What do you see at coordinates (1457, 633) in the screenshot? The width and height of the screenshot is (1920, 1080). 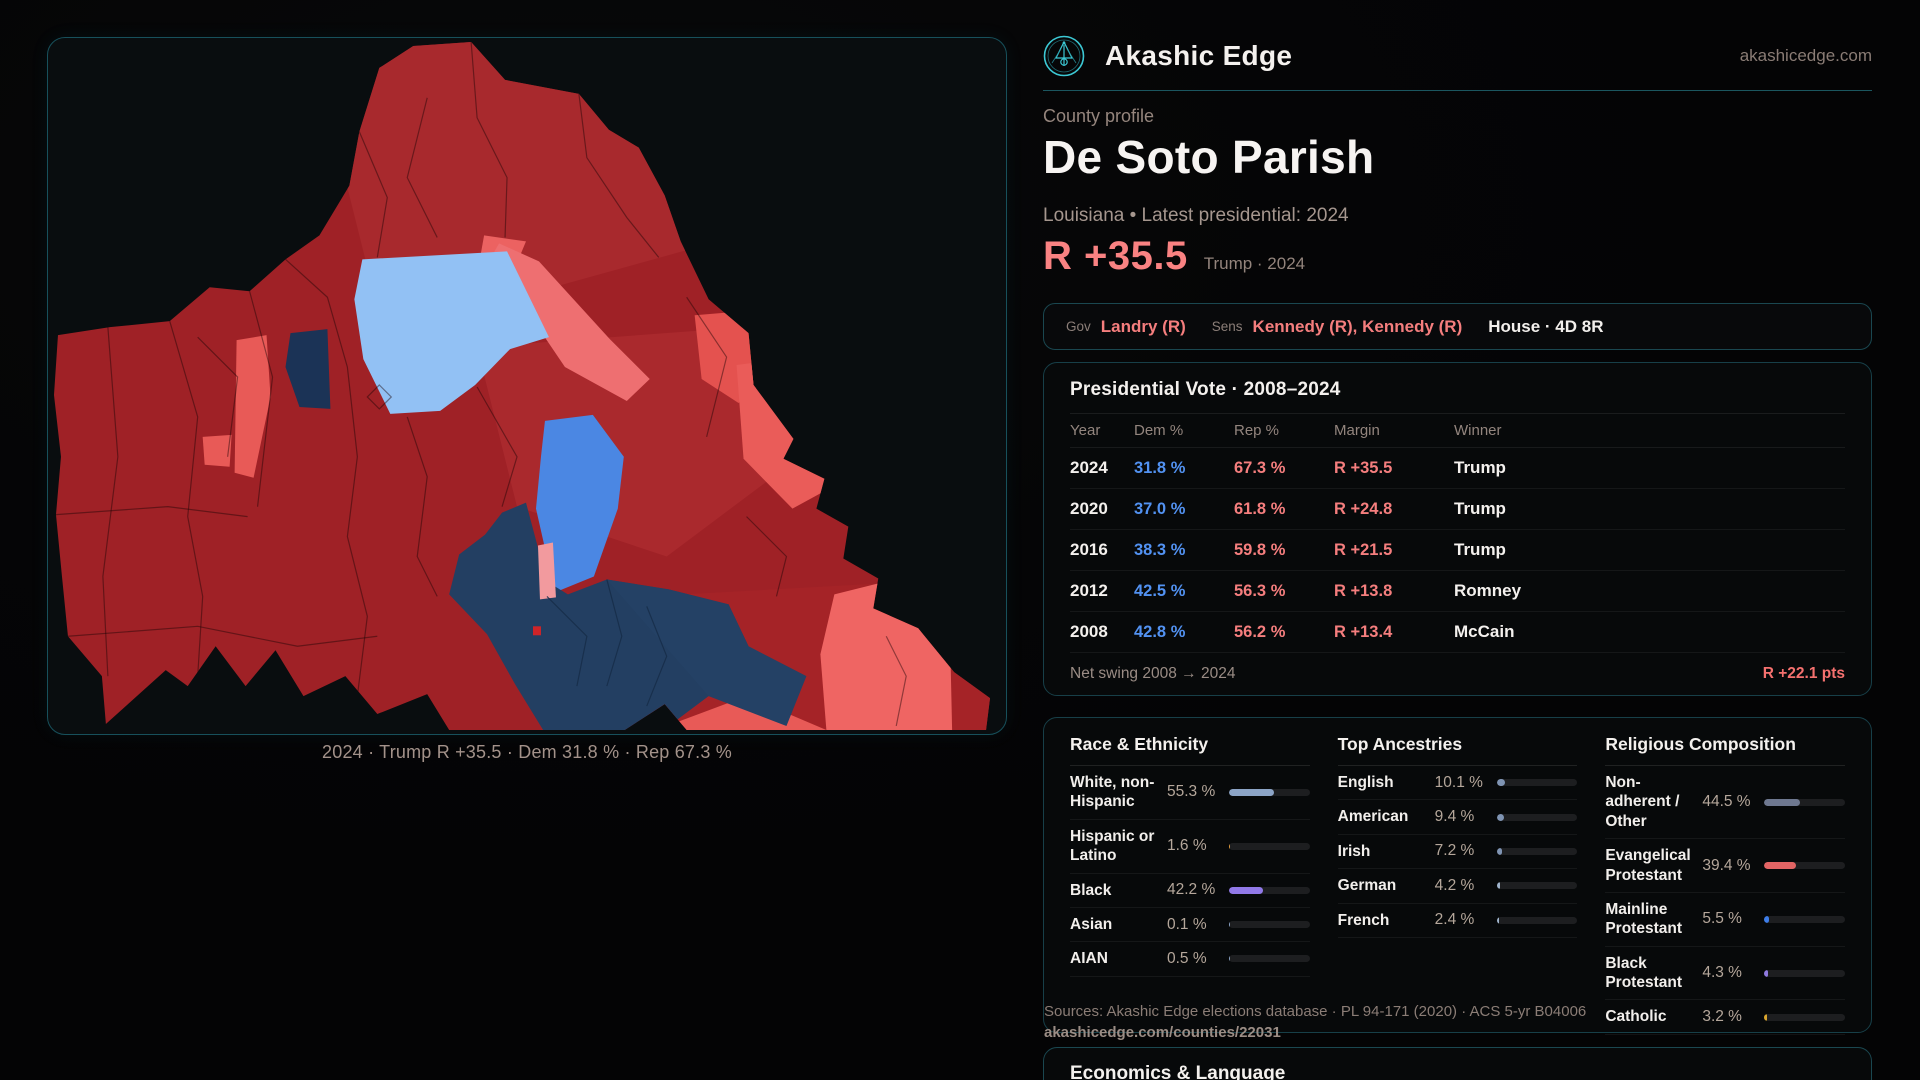 I see `table-row: 2008 42.8 % 56.2 % R +13.4 McCain` at bounding box center [1457, 633].